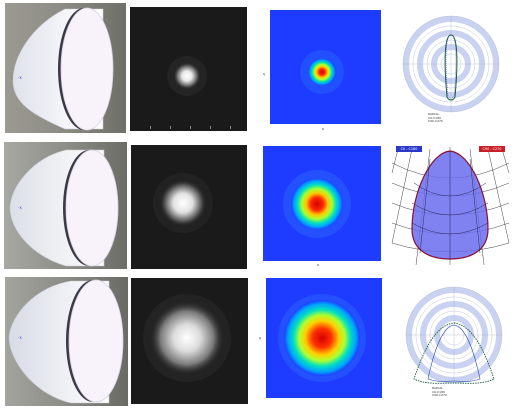 This screenshot has height=411, width=520. Describe the element at coordinates (189, 207) in the screenshot. I see `grey-intensity-map-row2` at that location.